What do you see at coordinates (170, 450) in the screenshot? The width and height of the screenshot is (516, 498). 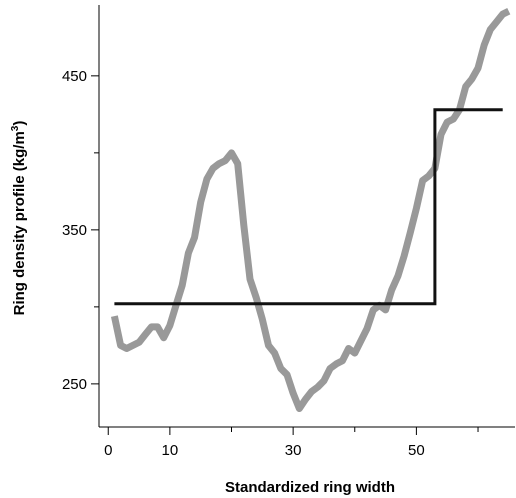 I see `x-tick-label: 10` at bounding box center [170, 450].